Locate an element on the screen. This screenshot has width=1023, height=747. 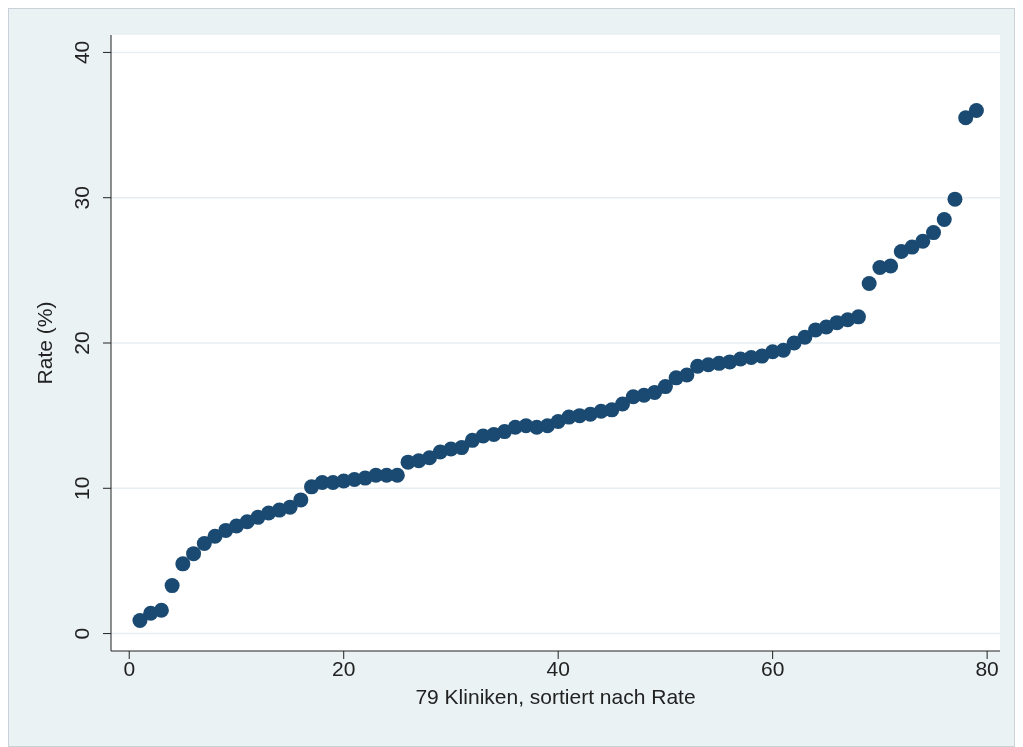
x-tick-label: 60 is located at coordinates (772, 668).